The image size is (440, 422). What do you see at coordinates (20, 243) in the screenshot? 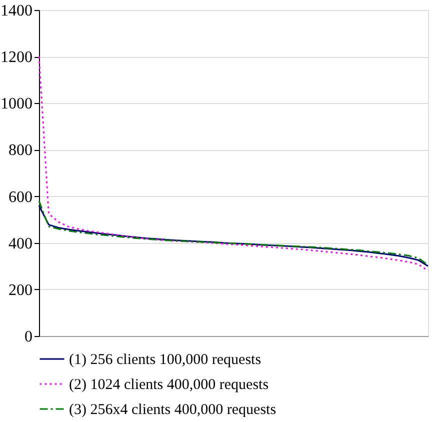
I see `y-tick-label: 400` at bounding box center [20, 243].